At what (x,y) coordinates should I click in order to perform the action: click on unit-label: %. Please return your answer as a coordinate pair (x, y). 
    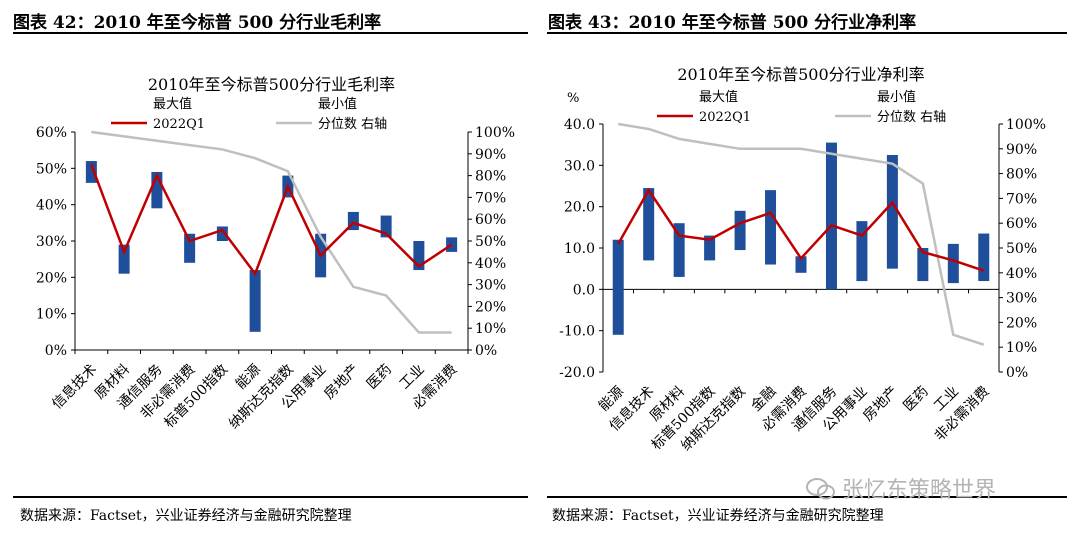
    Looking at the image, I should click on (573, 98).